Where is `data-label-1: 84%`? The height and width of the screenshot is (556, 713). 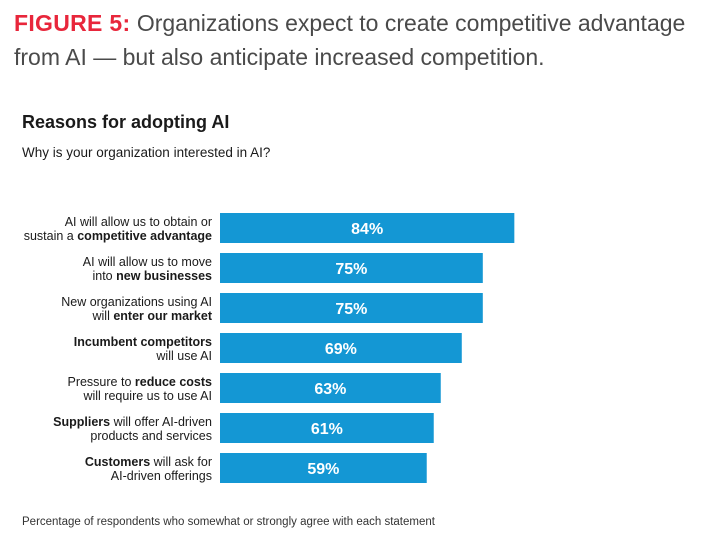 data-label-1: 84% is located at coordinates (367, 229).